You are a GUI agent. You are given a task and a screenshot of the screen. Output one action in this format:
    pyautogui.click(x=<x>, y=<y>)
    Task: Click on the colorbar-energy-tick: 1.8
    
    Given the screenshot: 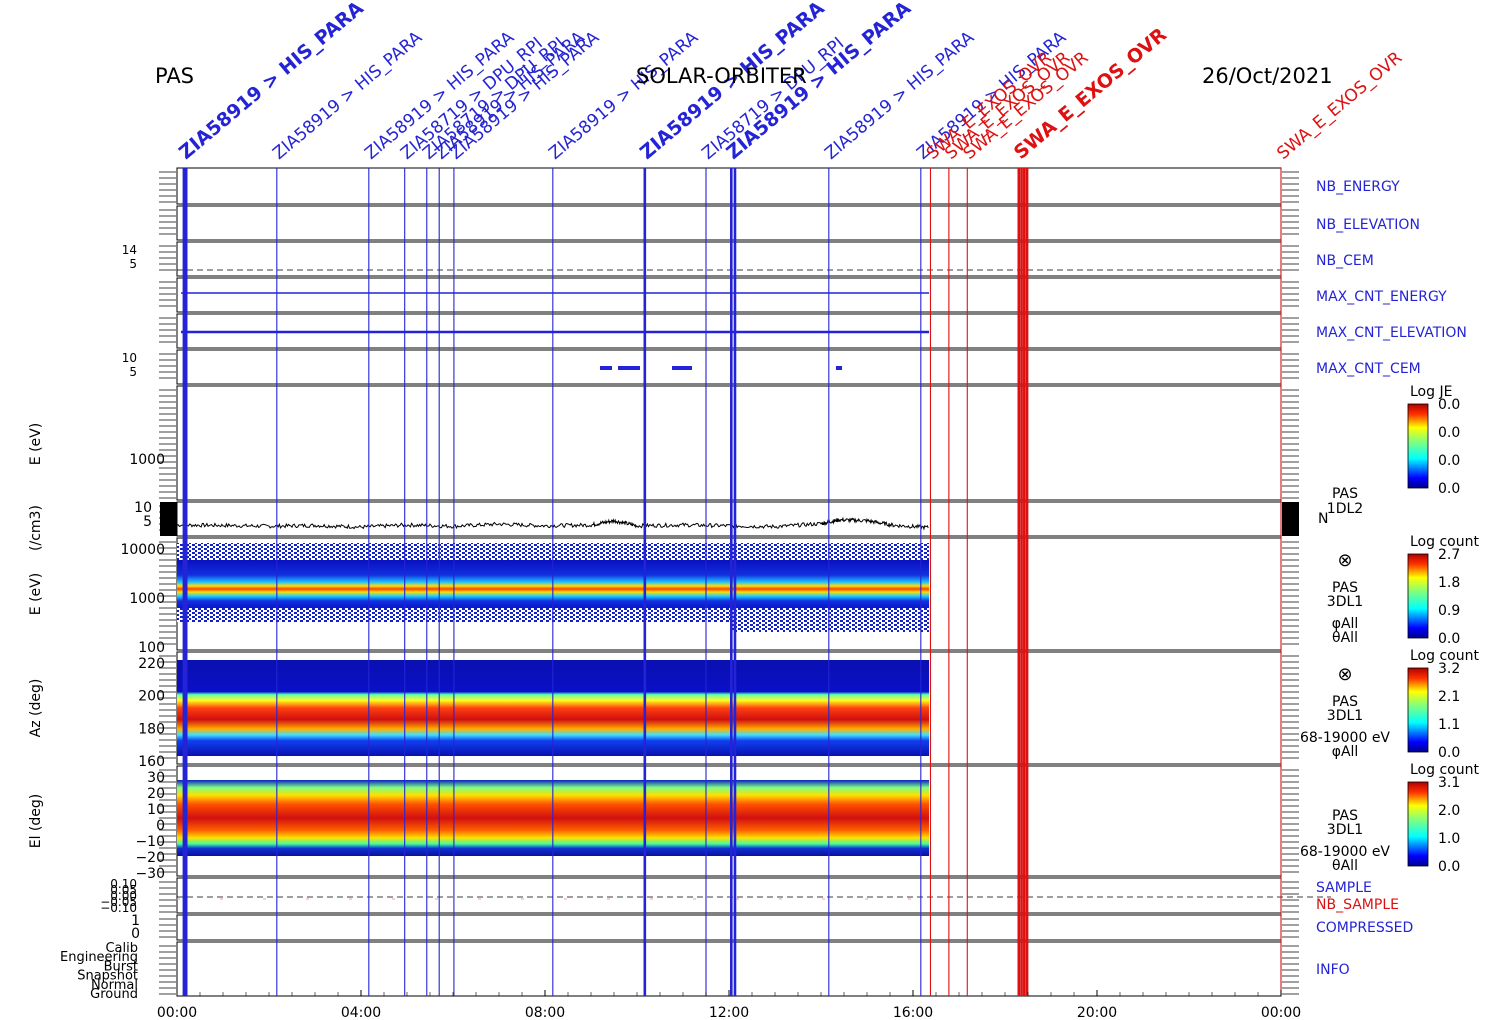 What is the action you would take?
    pyautogui.click(x=1449, y=583)
    